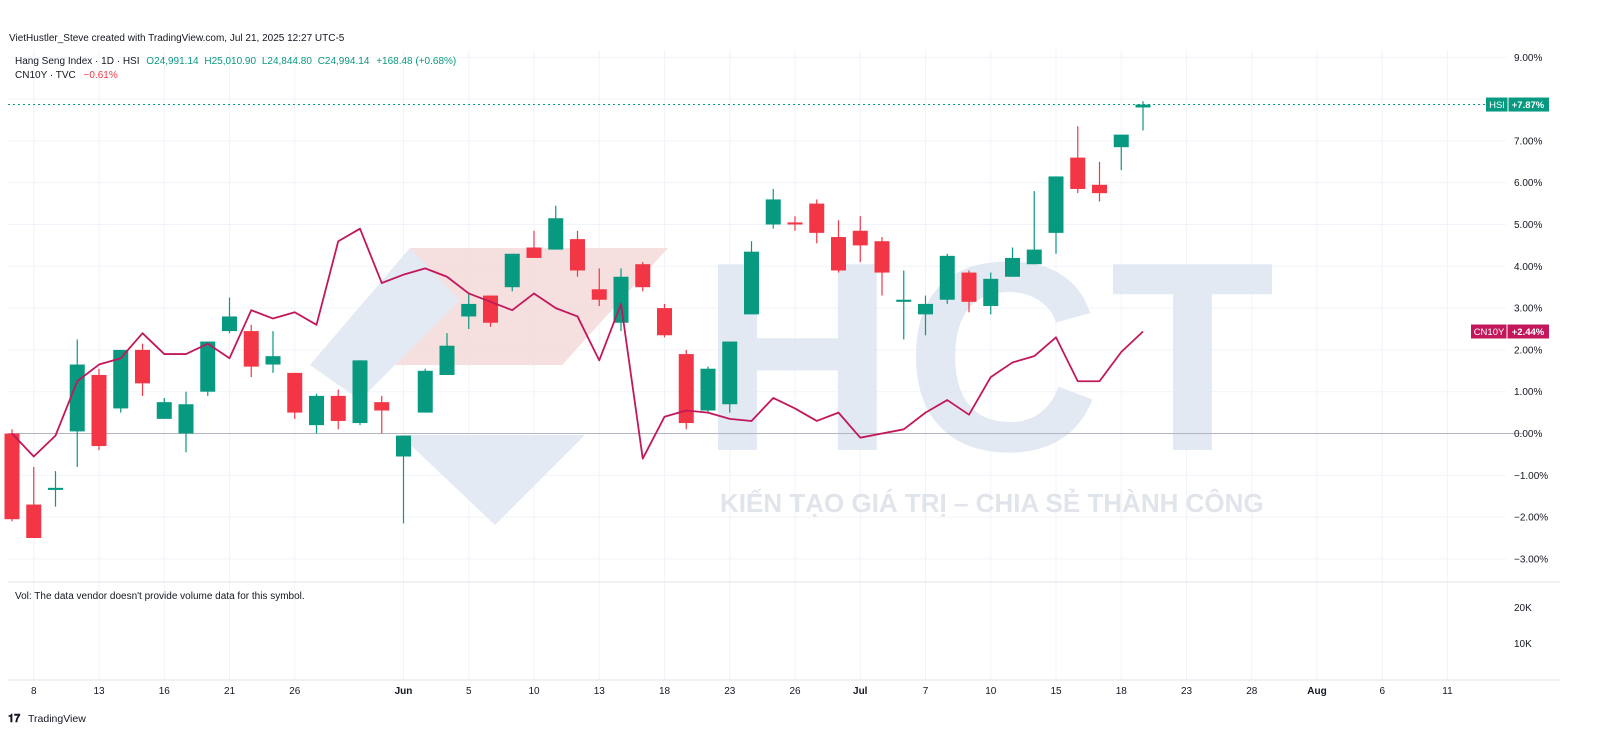 The width and height of the screenshot is (1600, 747). I want to click on cn10y-legend-row: CN10Y · TVC −0.61%, so click(66, 75).